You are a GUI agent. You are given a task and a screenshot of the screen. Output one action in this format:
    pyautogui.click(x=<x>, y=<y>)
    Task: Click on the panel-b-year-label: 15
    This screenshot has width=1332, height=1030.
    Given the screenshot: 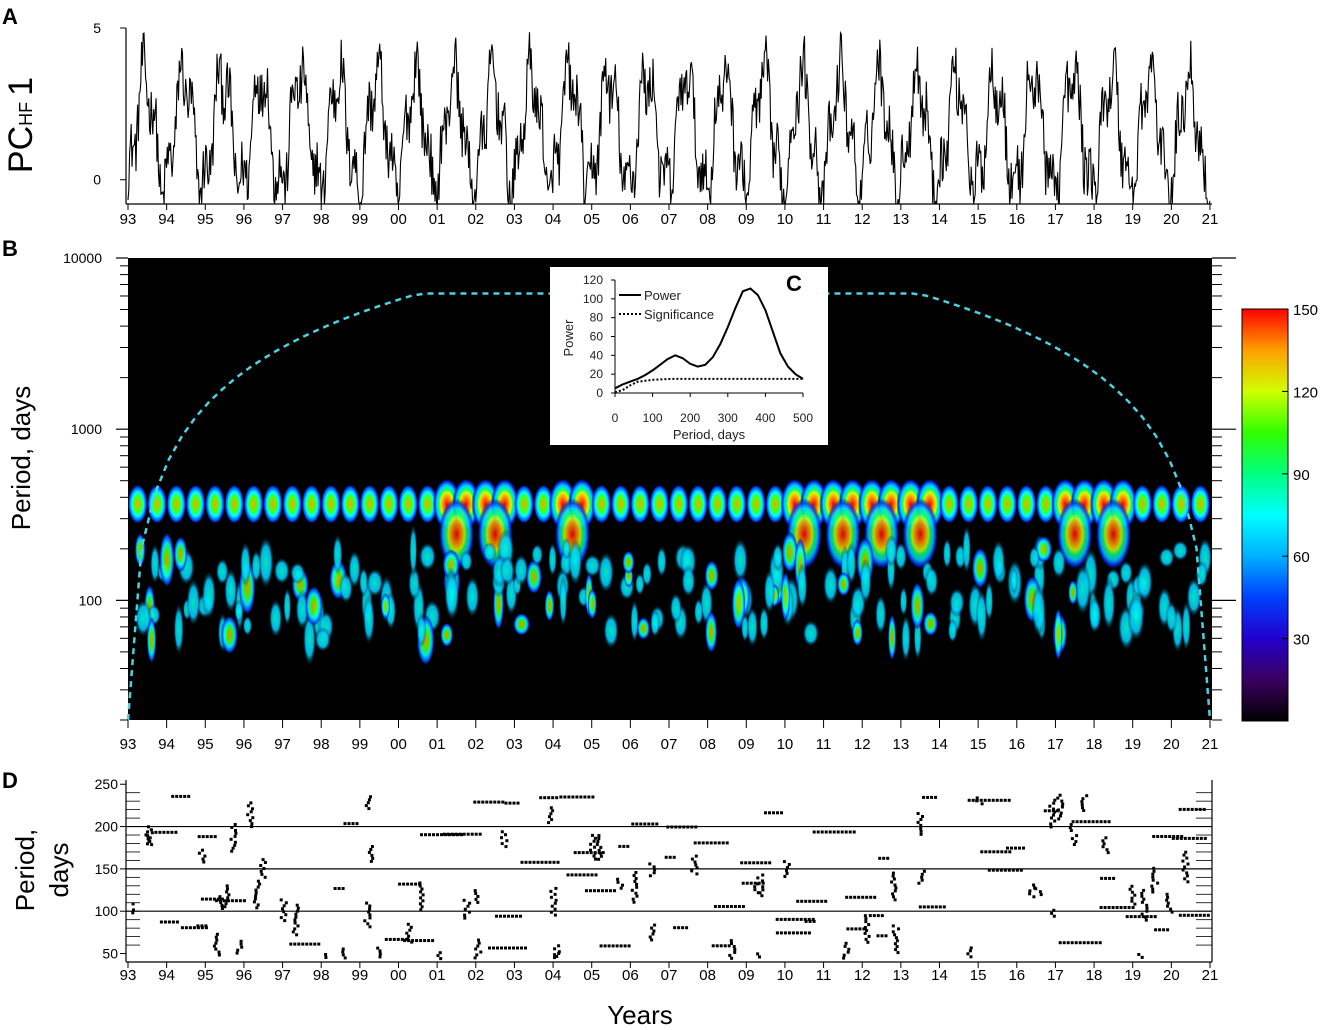 What is the action you would take?
    pyautogui.click(x=978, y=744)
    